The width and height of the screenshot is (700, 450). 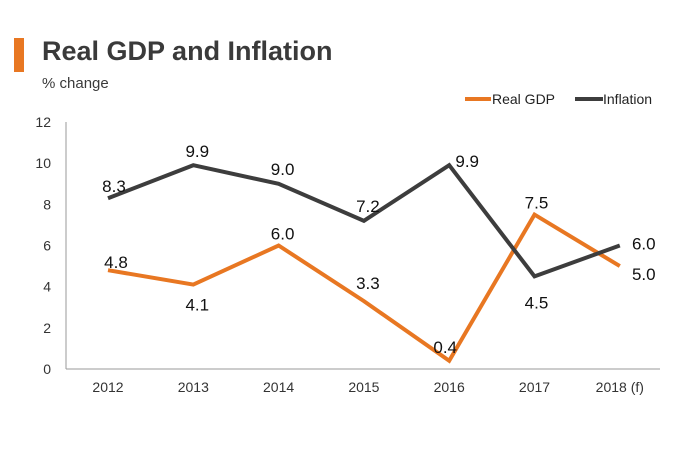 What do you see at coordinates (368, 206) in the screenshot?
I see `data-label: 7.2` at bounding box center [368, 206].